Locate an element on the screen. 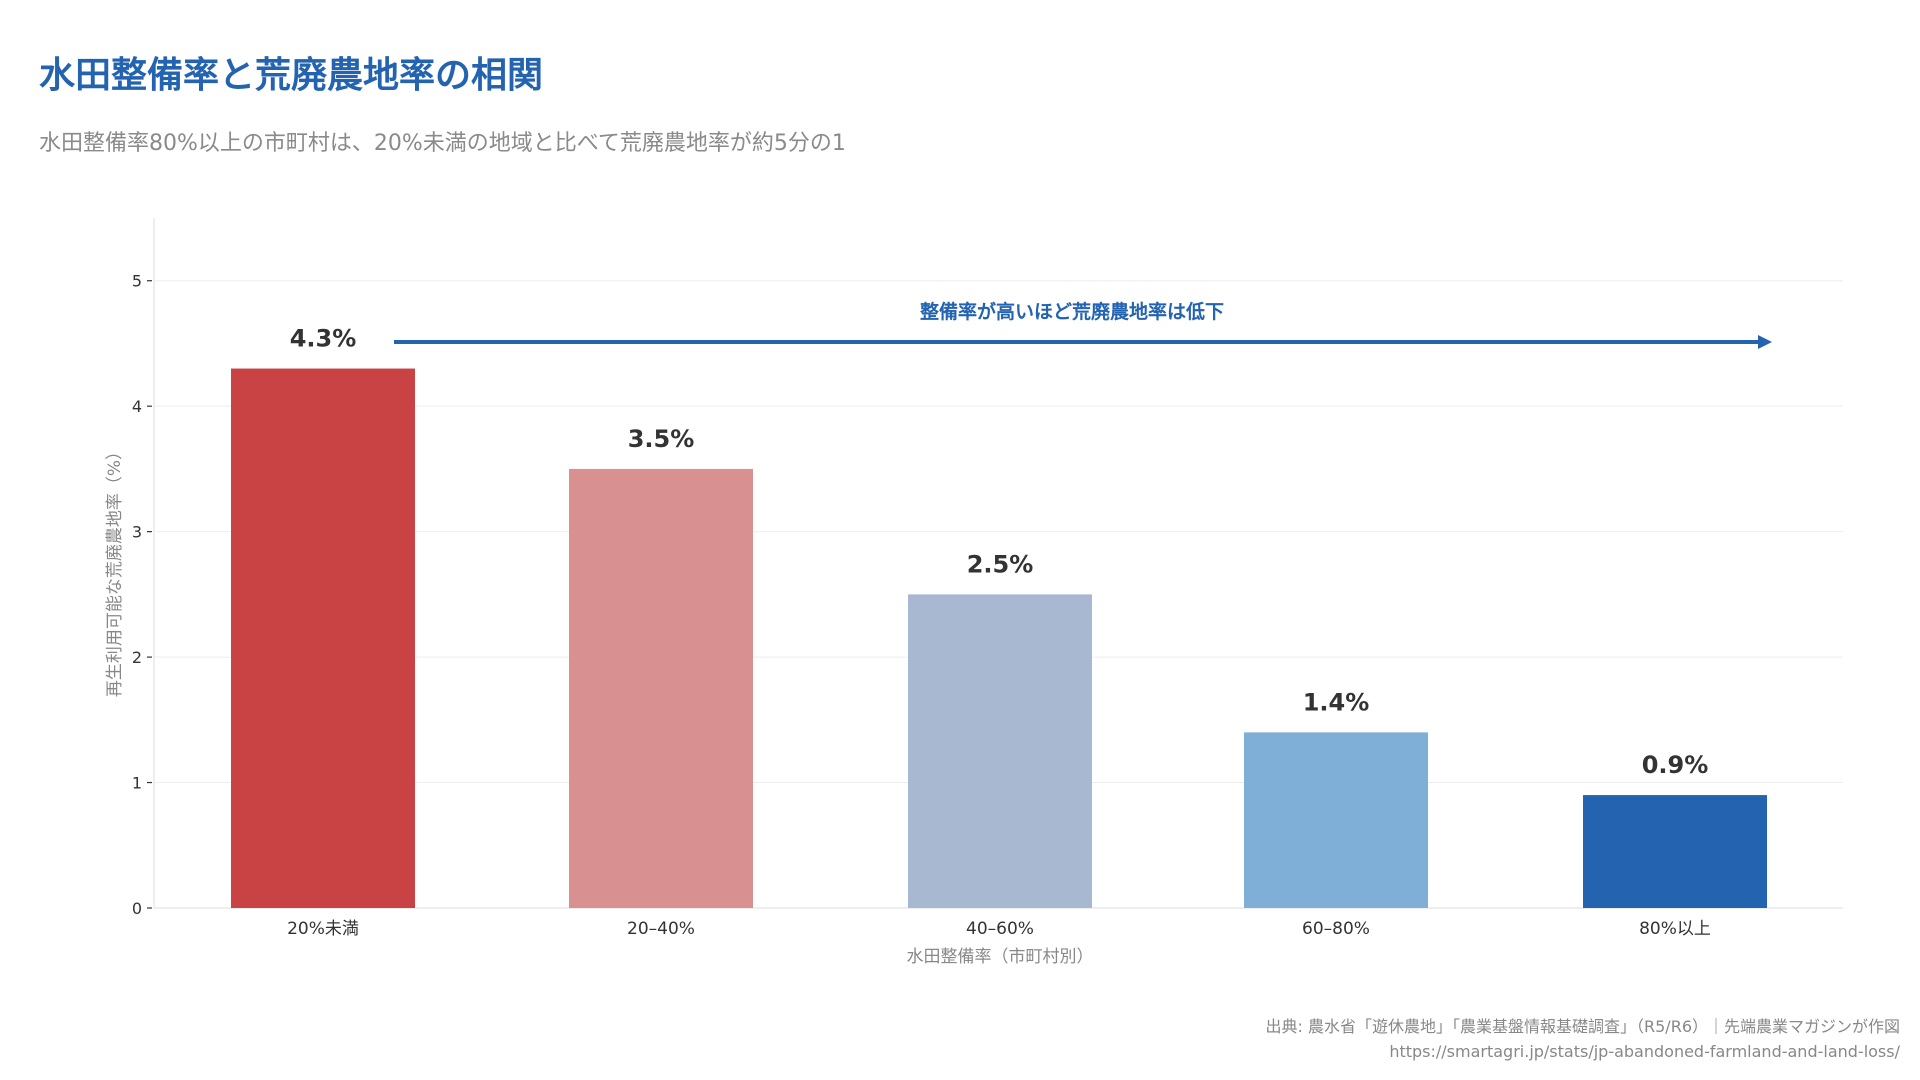 This screenshot has height=1080, width=1920. y-tick-label: 5 is located at coordinates (137, 281).